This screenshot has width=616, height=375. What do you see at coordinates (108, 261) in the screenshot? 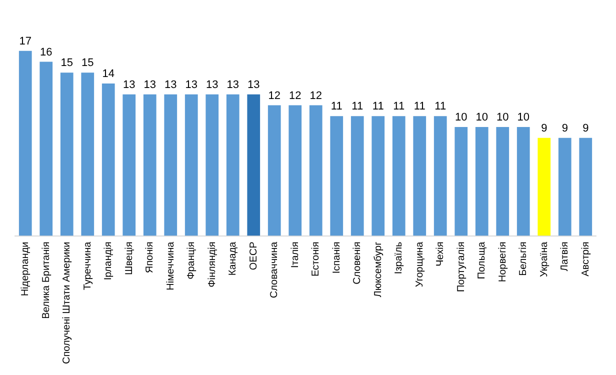
I see `x-tick-label: Ірландія` at bounding box center [108, 261].